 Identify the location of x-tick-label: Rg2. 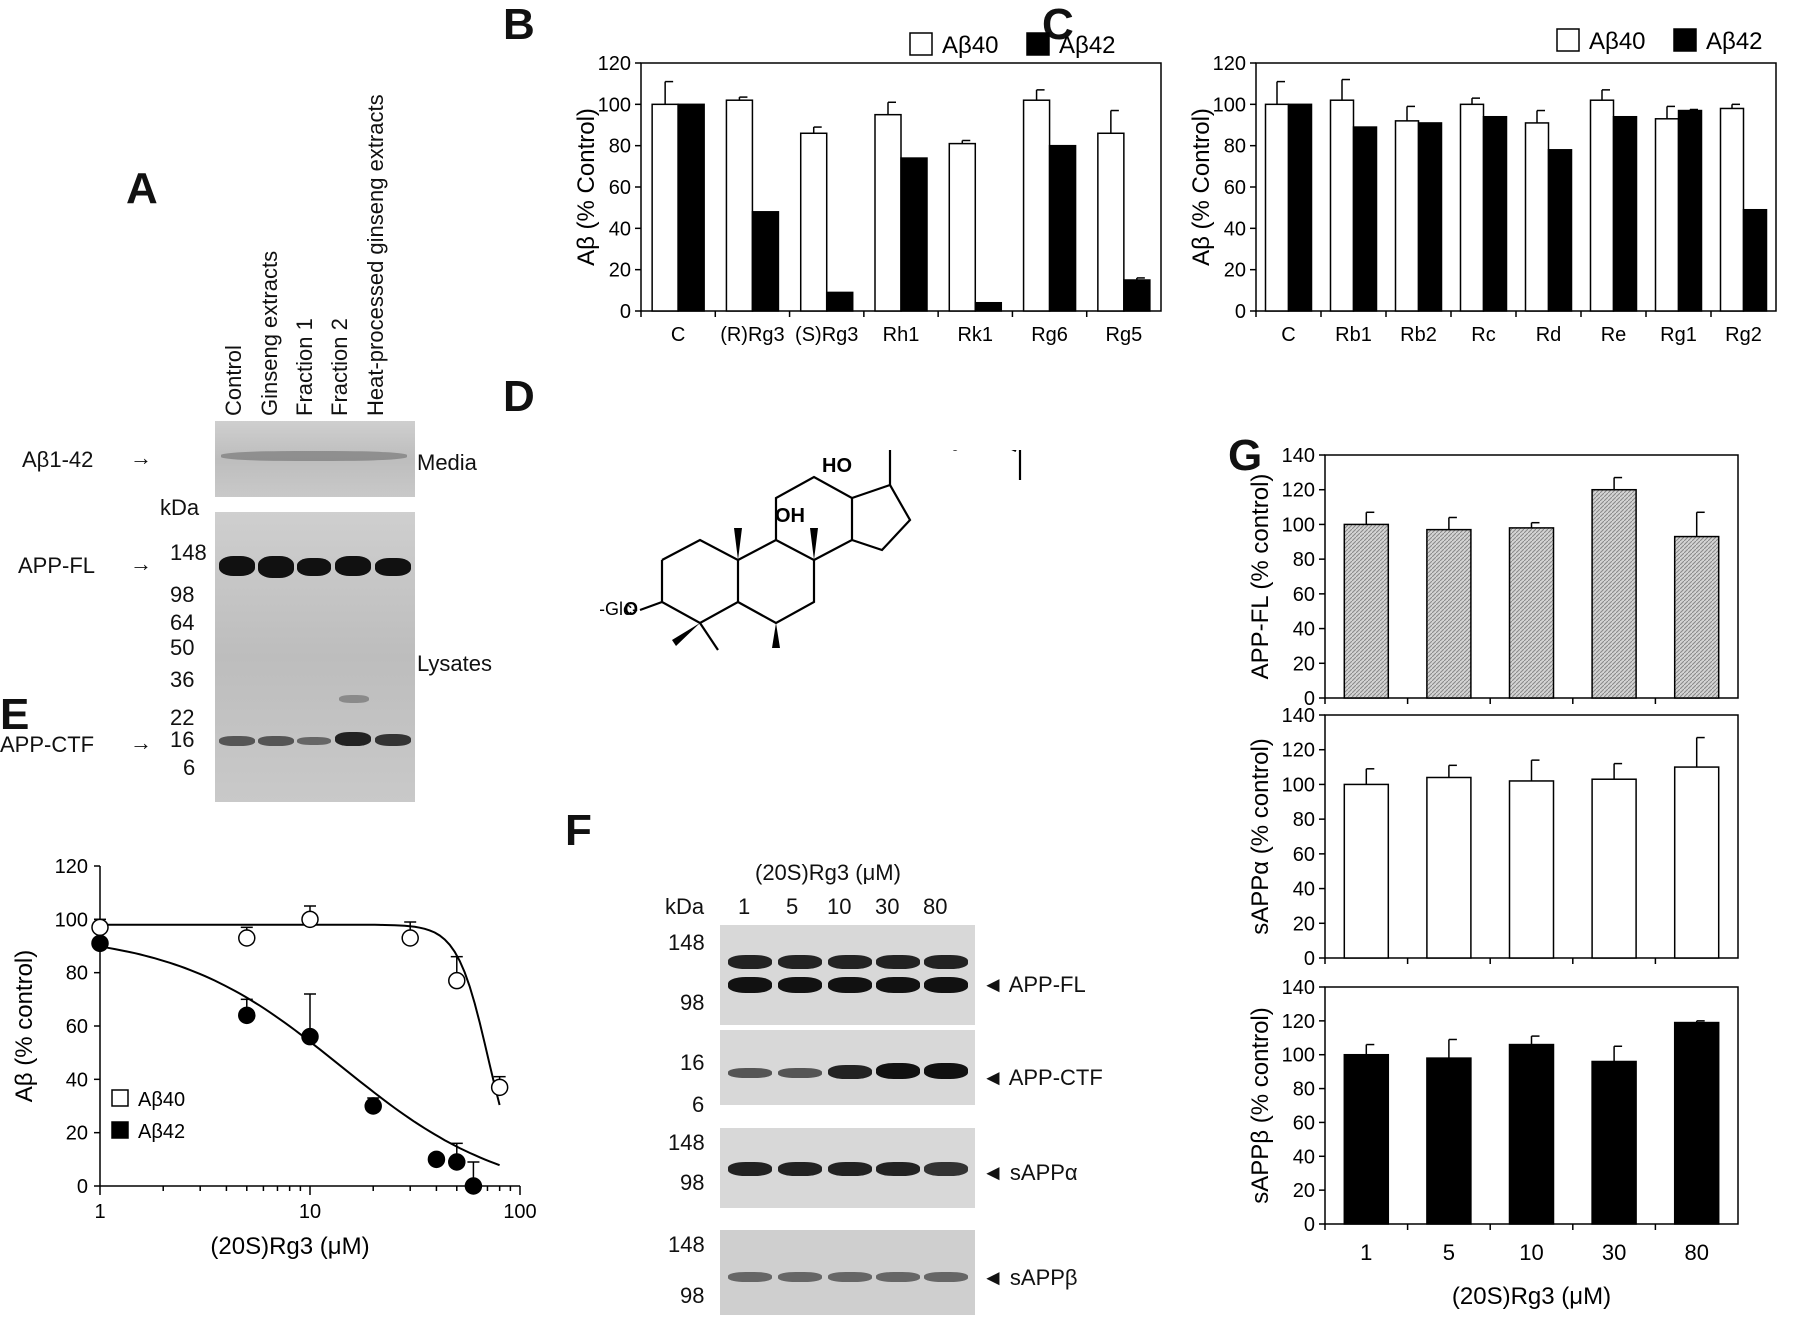
(1743, 335).